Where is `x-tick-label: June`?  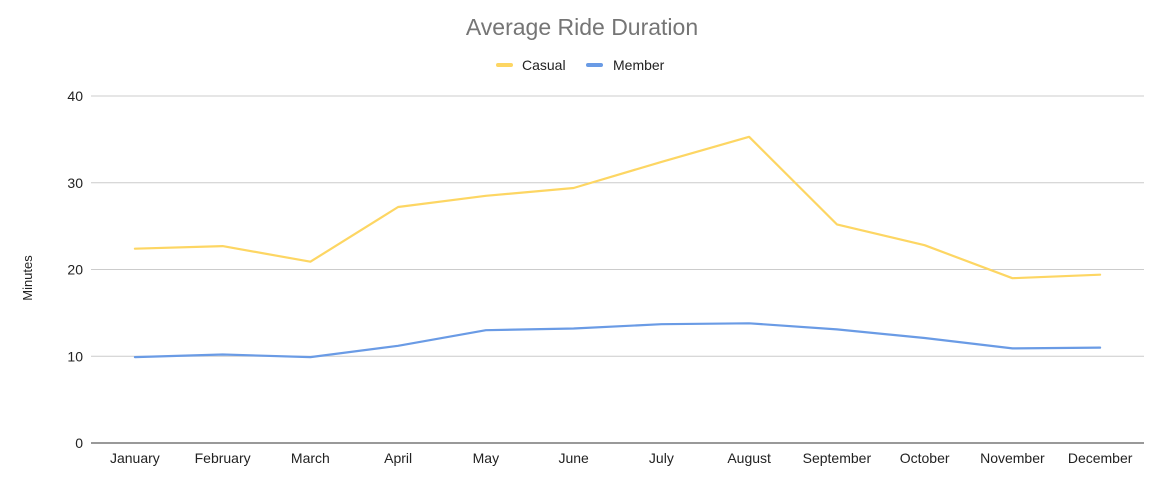 x-tick-label: June is located at coordinates (573, 458).